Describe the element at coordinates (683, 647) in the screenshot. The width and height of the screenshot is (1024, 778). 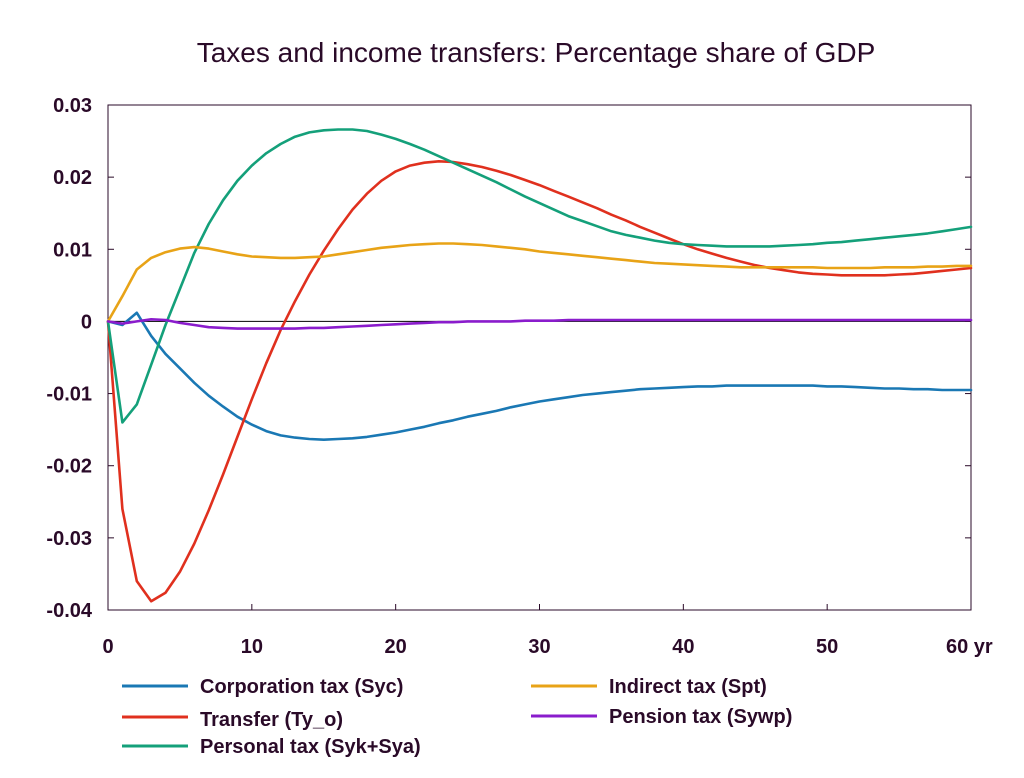
I see `x-tick-label: 40` at that location.